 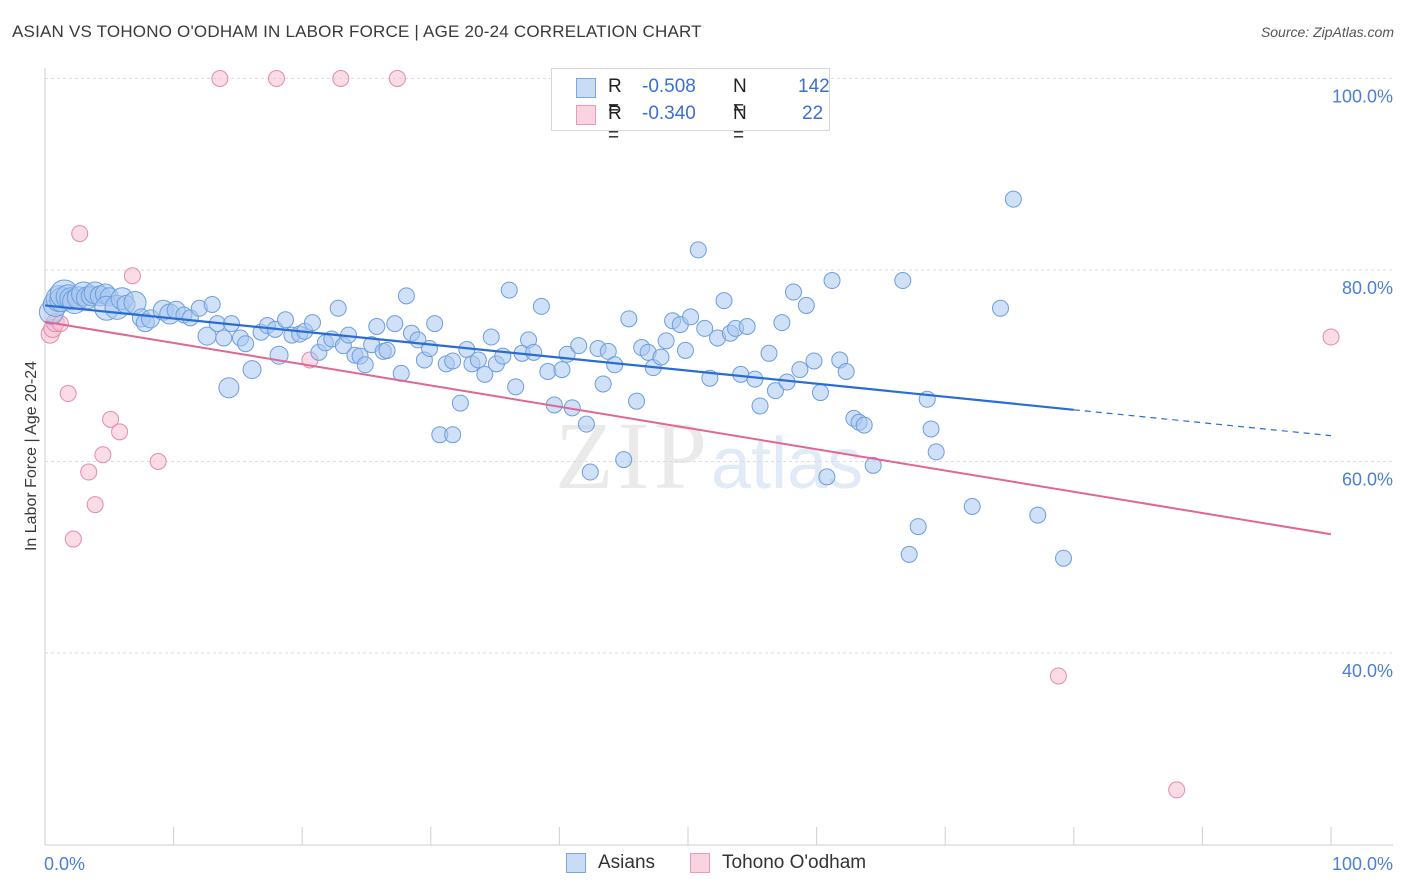 What do you see at coordinates (740, 97) in the screenshot?
I see `asians-n-label: N =` at bounding box center [740, 97].